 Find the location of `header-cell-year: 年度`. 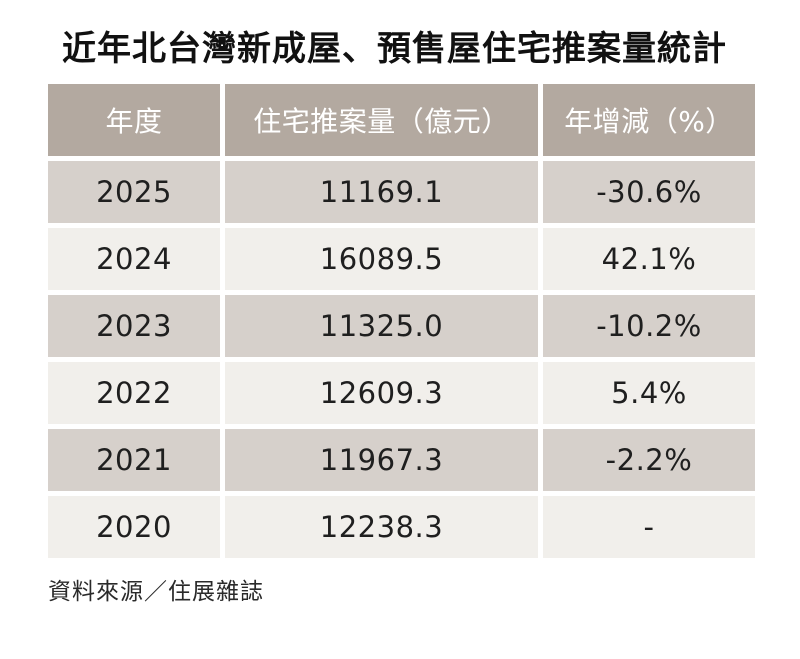

header-cell-year: 年度 is located at coordinates (134, 119).